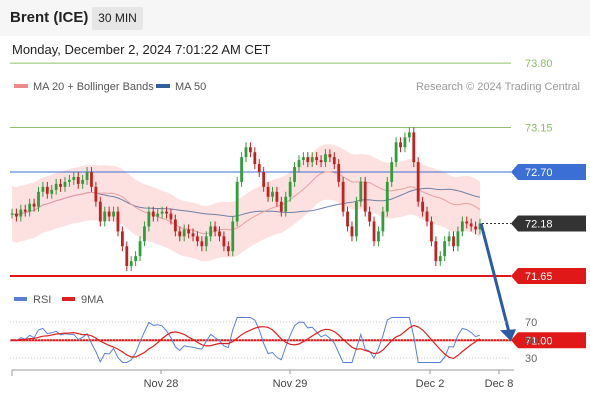 Image resolution: width=590 pixels, height=400 pixels. What do you see at coordinates (430, 384) in the screenshot?
I see `x-tick-label: Dec 2` at bounding box center [430, 384].